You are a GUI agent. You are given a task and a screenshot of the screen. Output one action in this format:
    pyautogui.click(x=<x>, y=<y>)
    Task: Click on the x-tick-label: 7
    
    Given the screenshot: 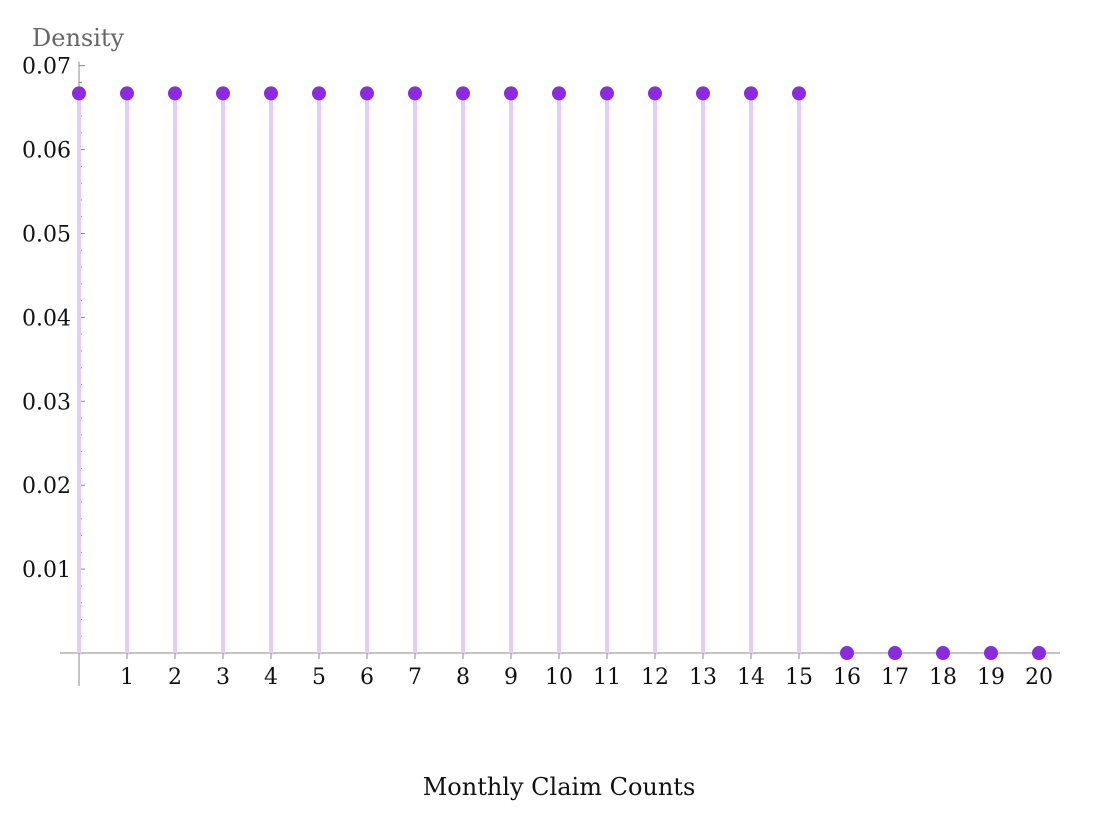 What is the action you would take?
    pyautogui.click(x=415, y=677)
    